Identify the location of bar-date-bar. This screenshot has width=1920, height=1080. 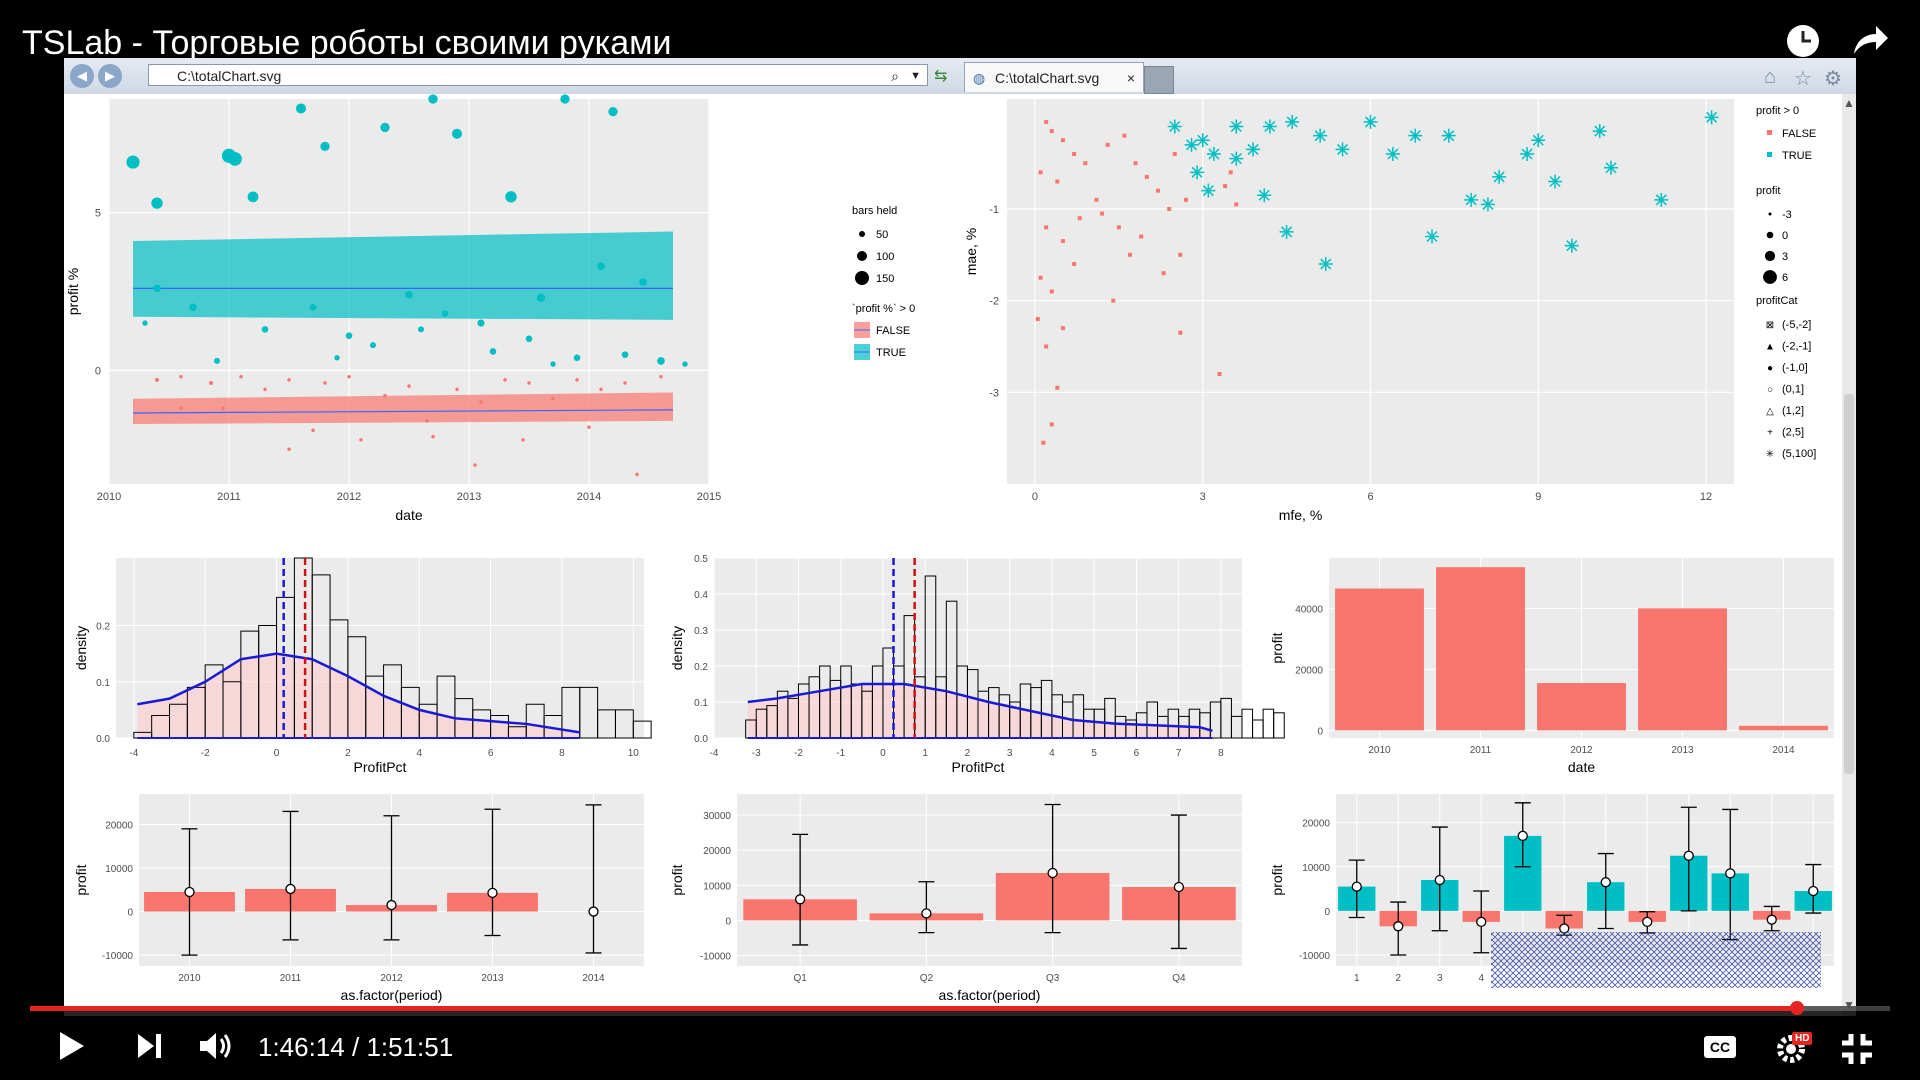
(1682, 669).